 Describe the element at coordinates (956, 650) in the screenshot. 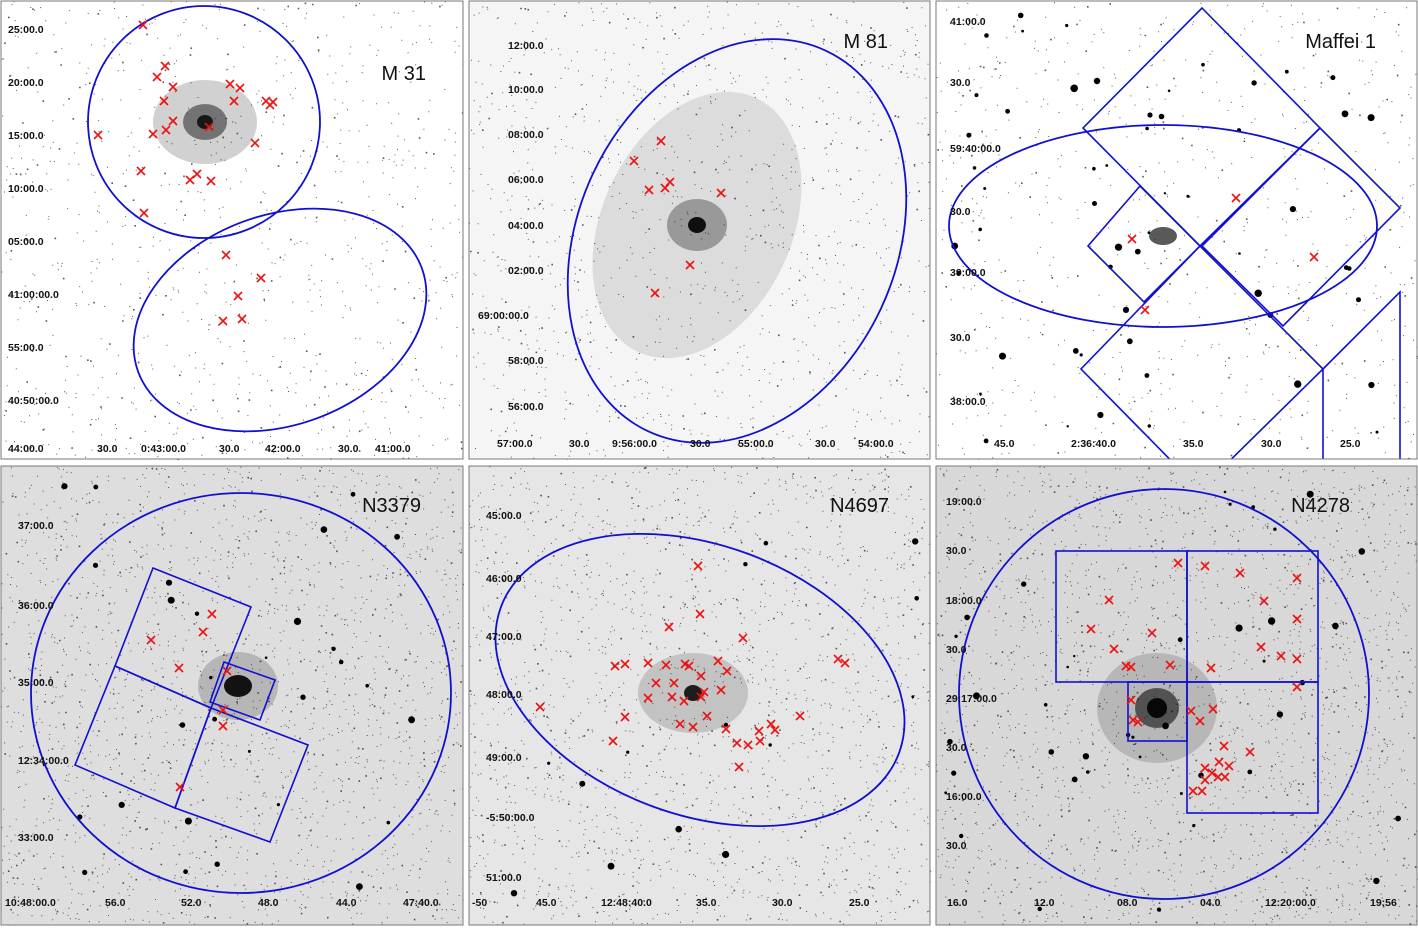

I see `y-tick-label: 30.0` at that location.